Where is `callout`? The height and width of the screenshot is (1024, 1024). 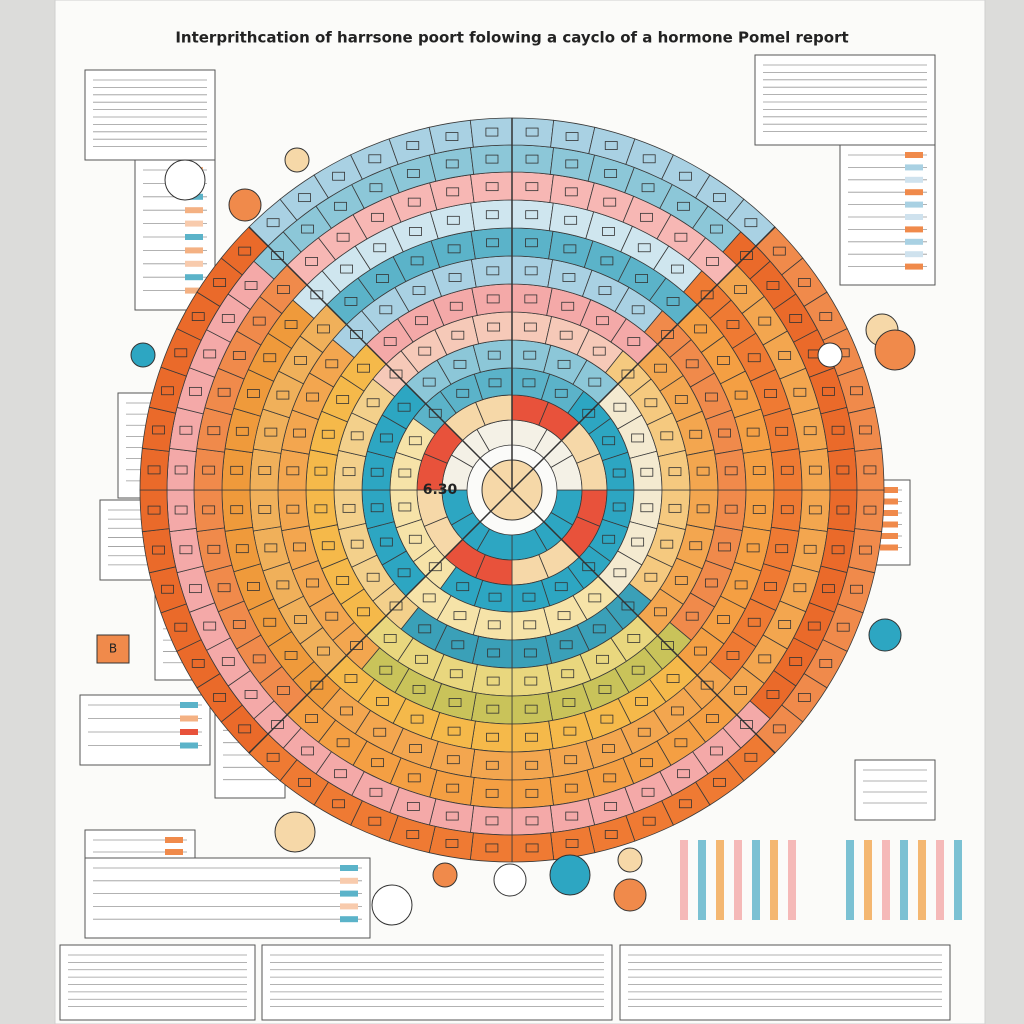
callout is located at coordinates (295, 832).